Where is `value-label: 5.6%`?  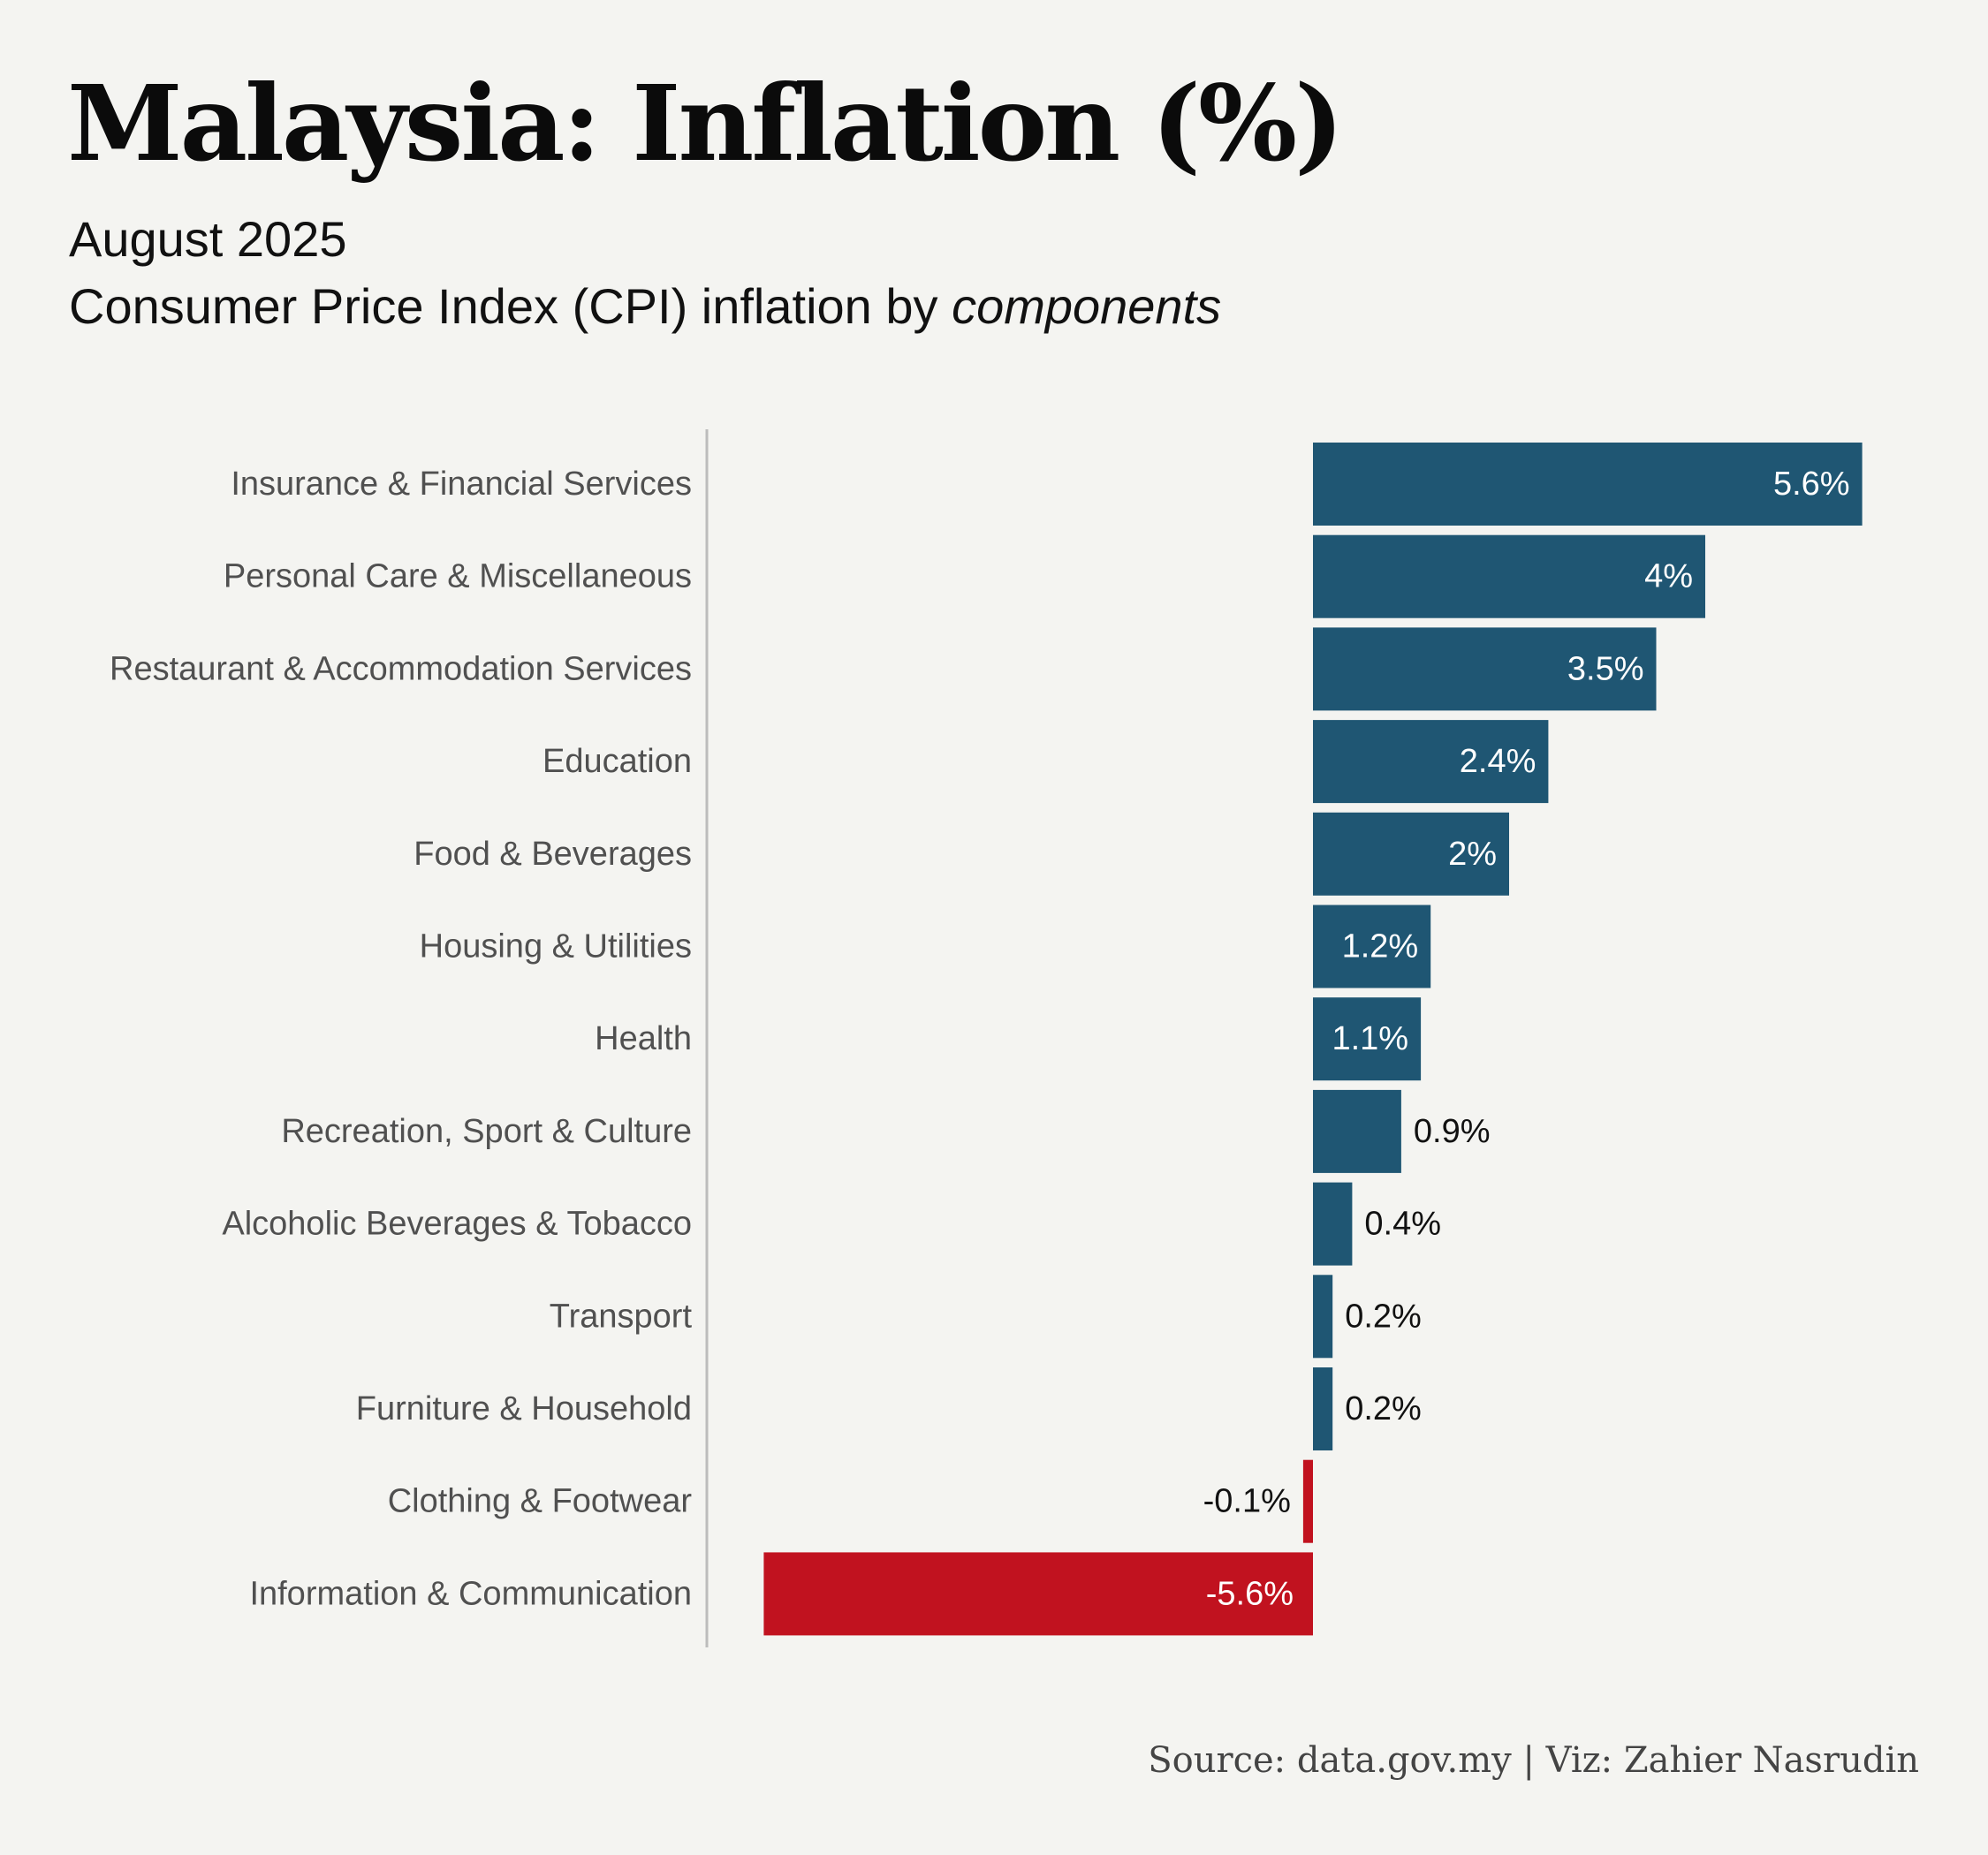
value-label: 5.6% is located at coordinates (1811, 484).